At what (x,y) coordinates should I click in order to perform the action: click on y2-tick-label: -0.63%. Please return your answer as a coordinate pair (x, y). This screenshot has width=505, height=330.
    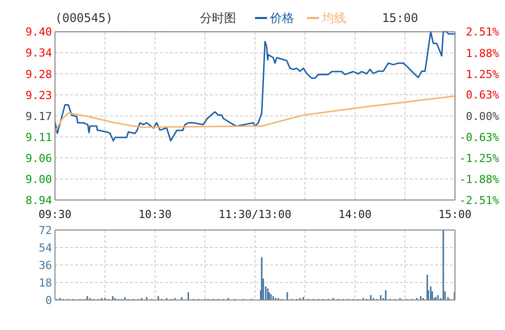
    Looking at the image, I should click on (479, 137).